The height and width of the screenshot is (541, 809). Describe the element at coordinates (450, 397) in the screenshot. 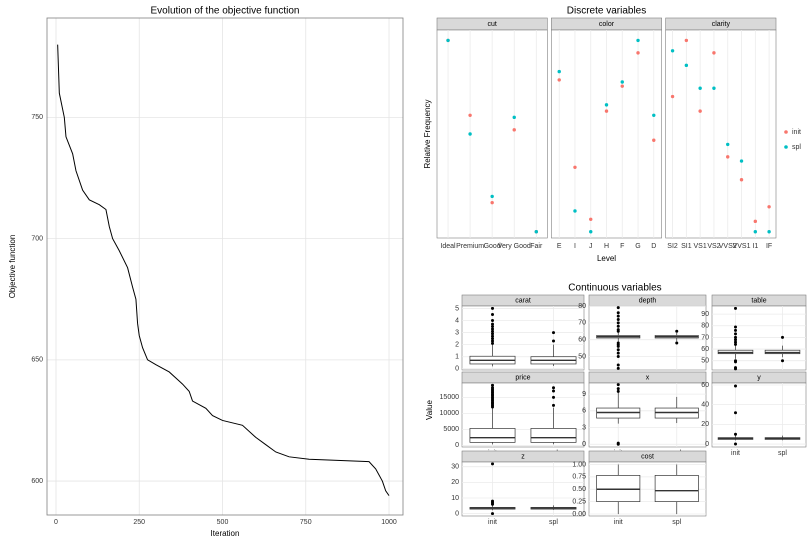

I see `y-tick-label: 15000` at that location.